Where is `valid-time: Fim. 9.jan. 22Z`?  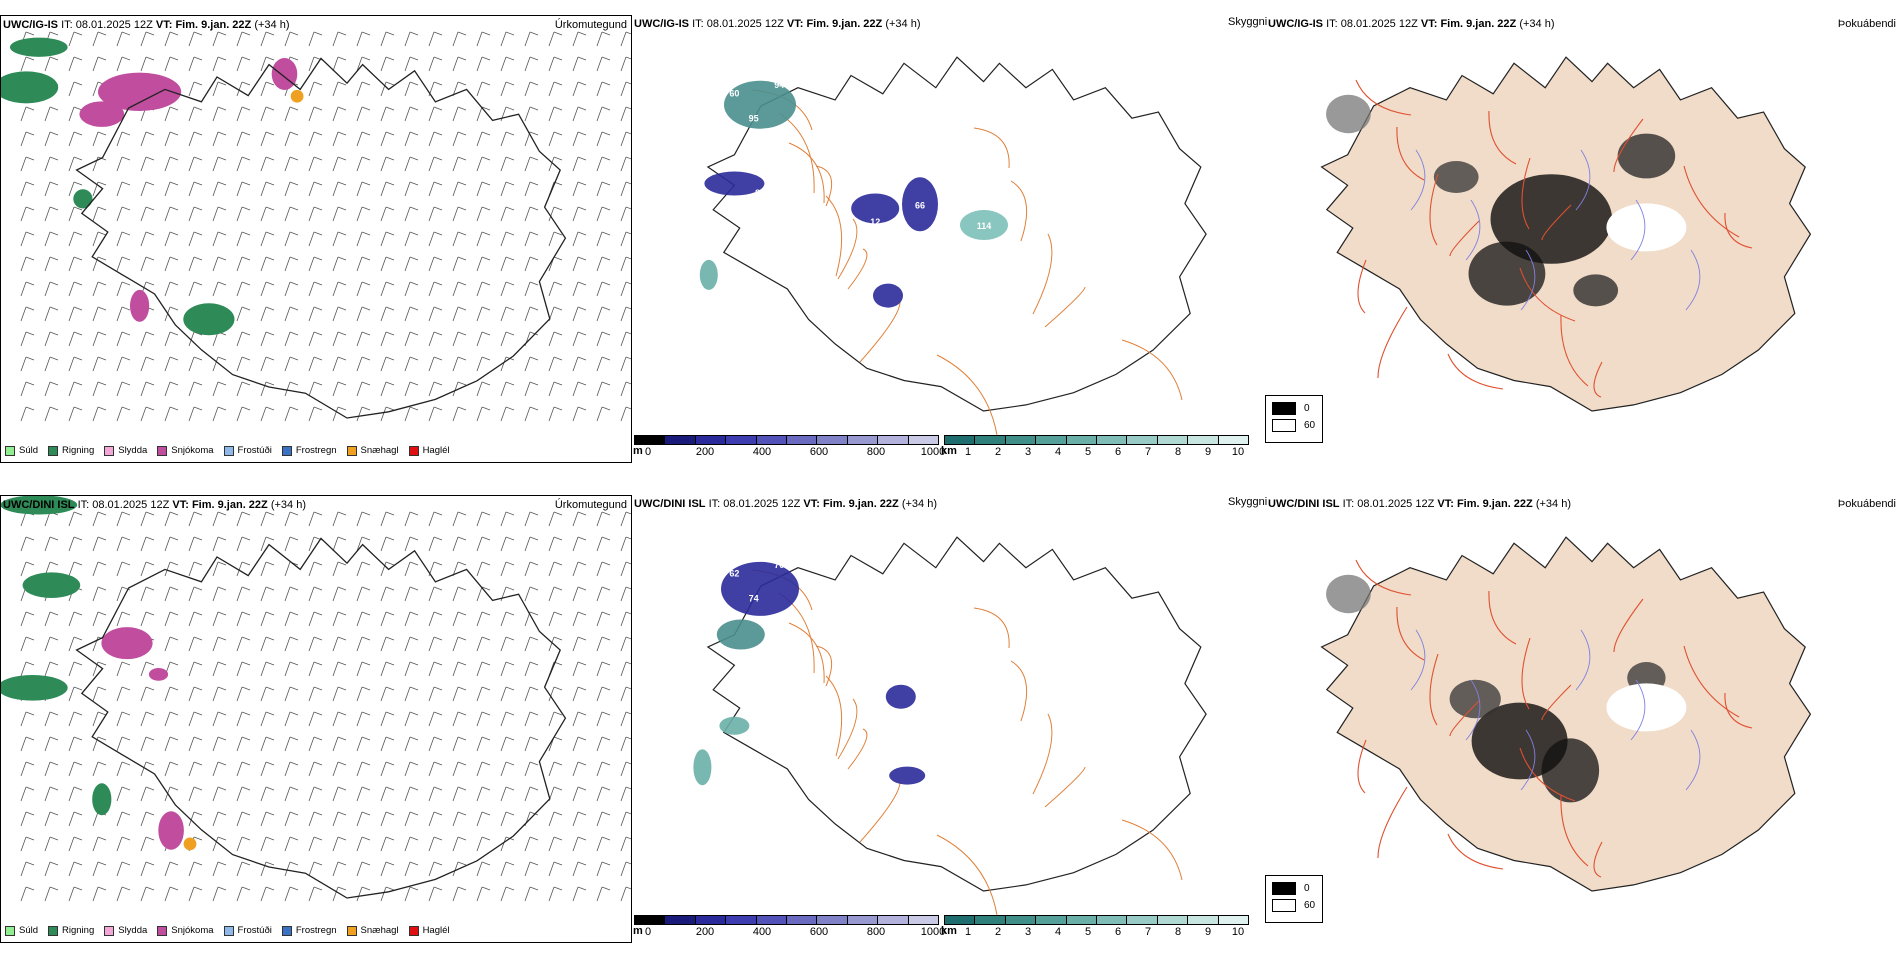 valid-time: Fim. 9.jan. 22Z is located at coordinates (229, 505).